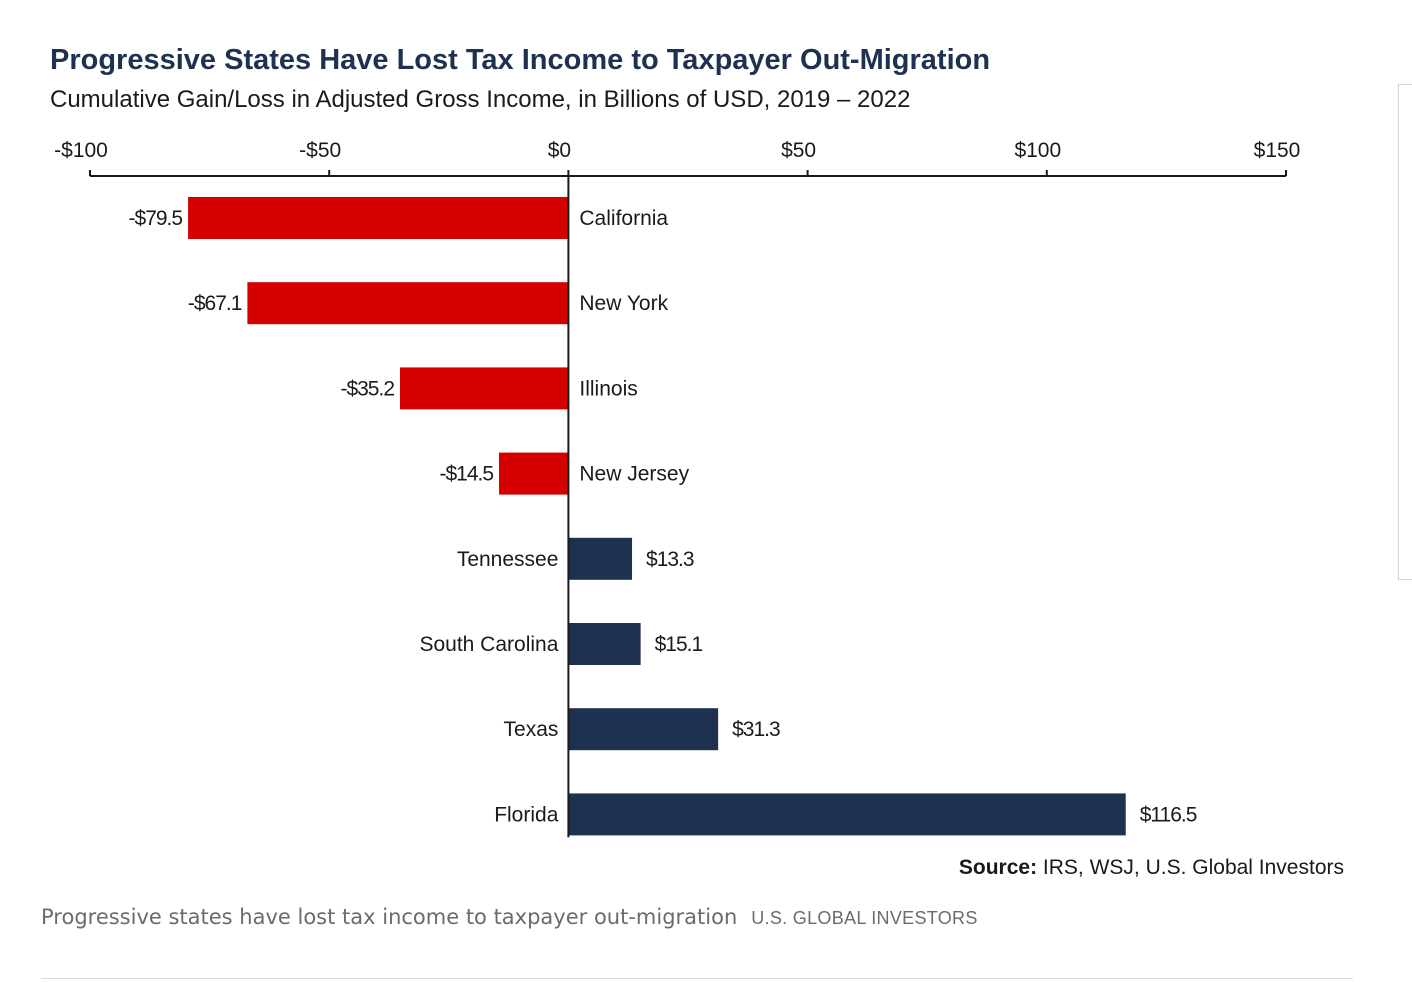 The image size is (1412, 982). Describe the element at coordinates (1190, 867) in the screenshot. I see `source-text: IRS, WSJ, U.S. Global Investors` at that location.